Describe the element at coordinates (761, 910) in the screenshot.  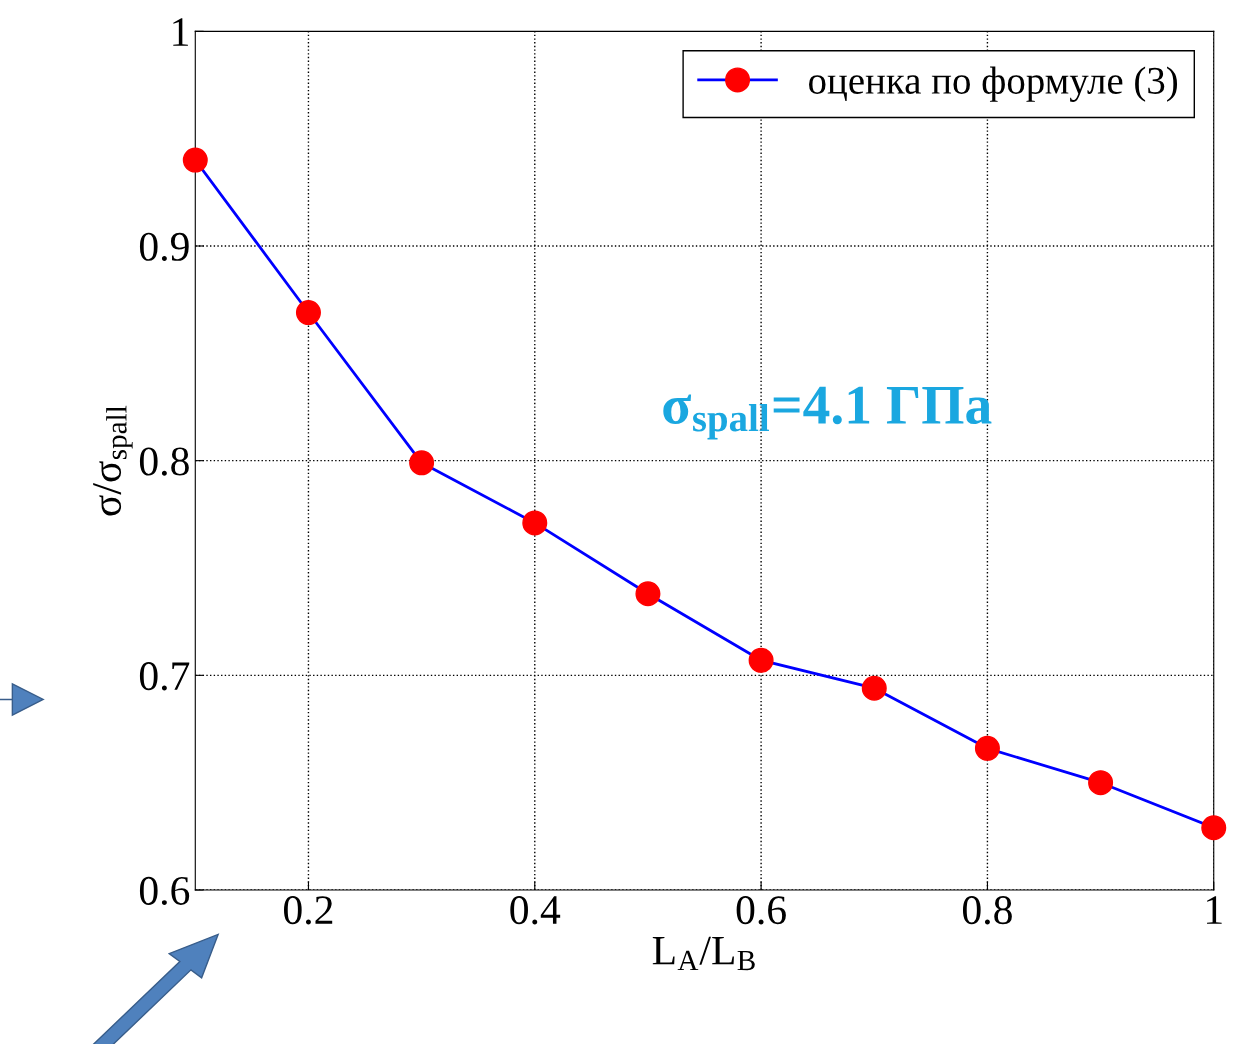
I see `x-tick-label: 0.6` at that location.